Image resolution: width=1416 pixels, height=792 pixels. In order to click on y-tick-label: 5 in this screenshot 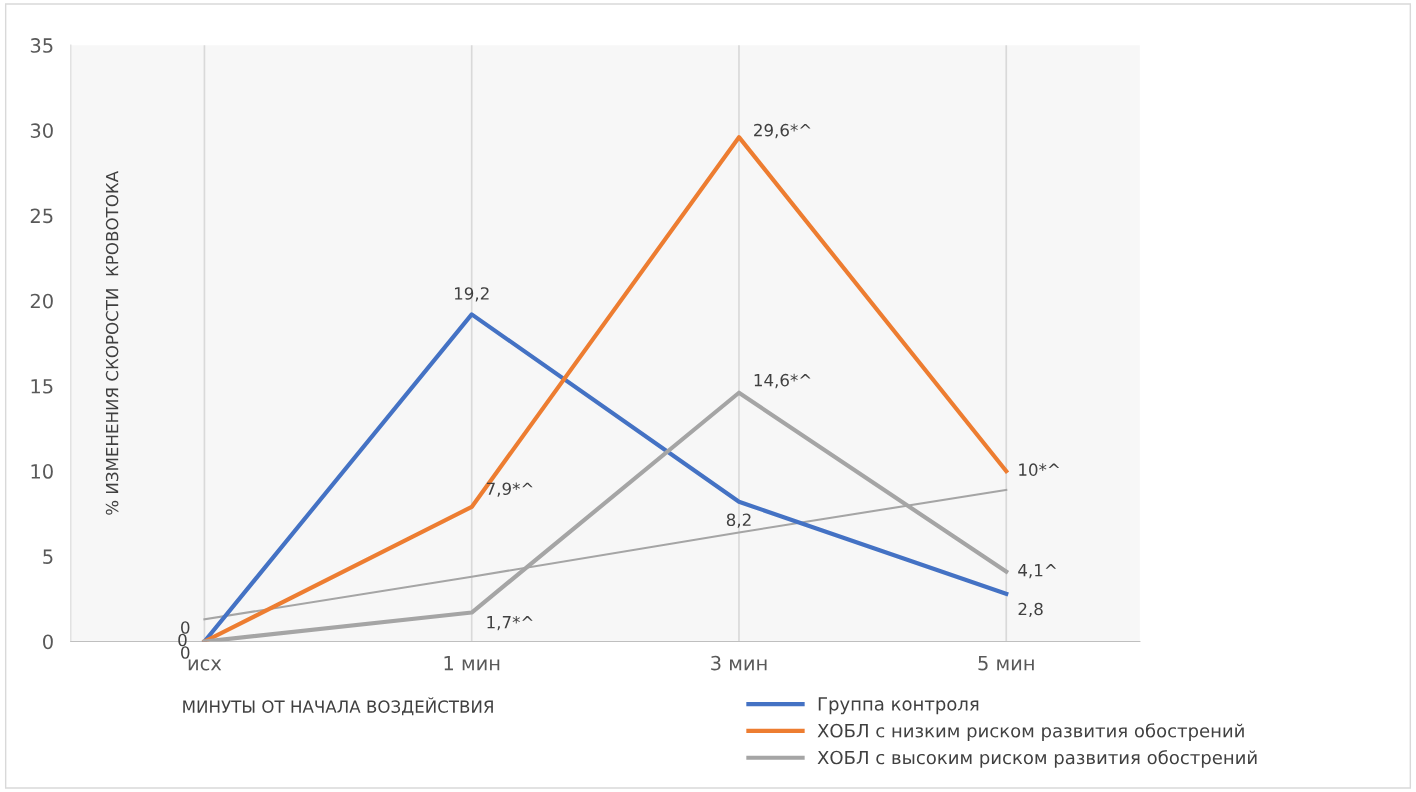, I will do `click(48, 556)`.